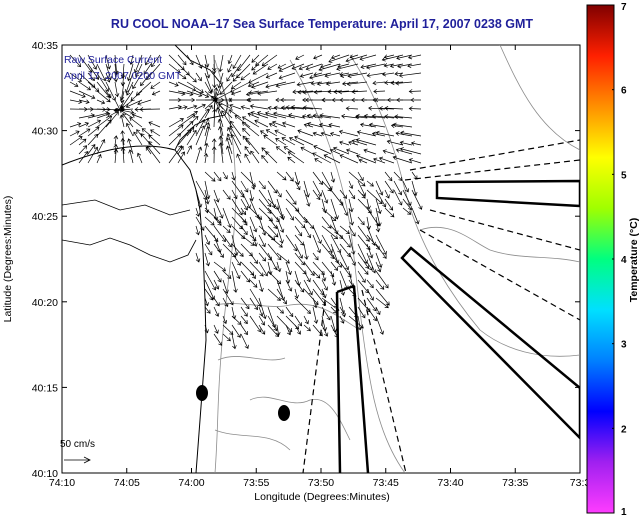 The image size is (644, 518). I want to click on y-tick-label: 40:30, so click(45, 132).